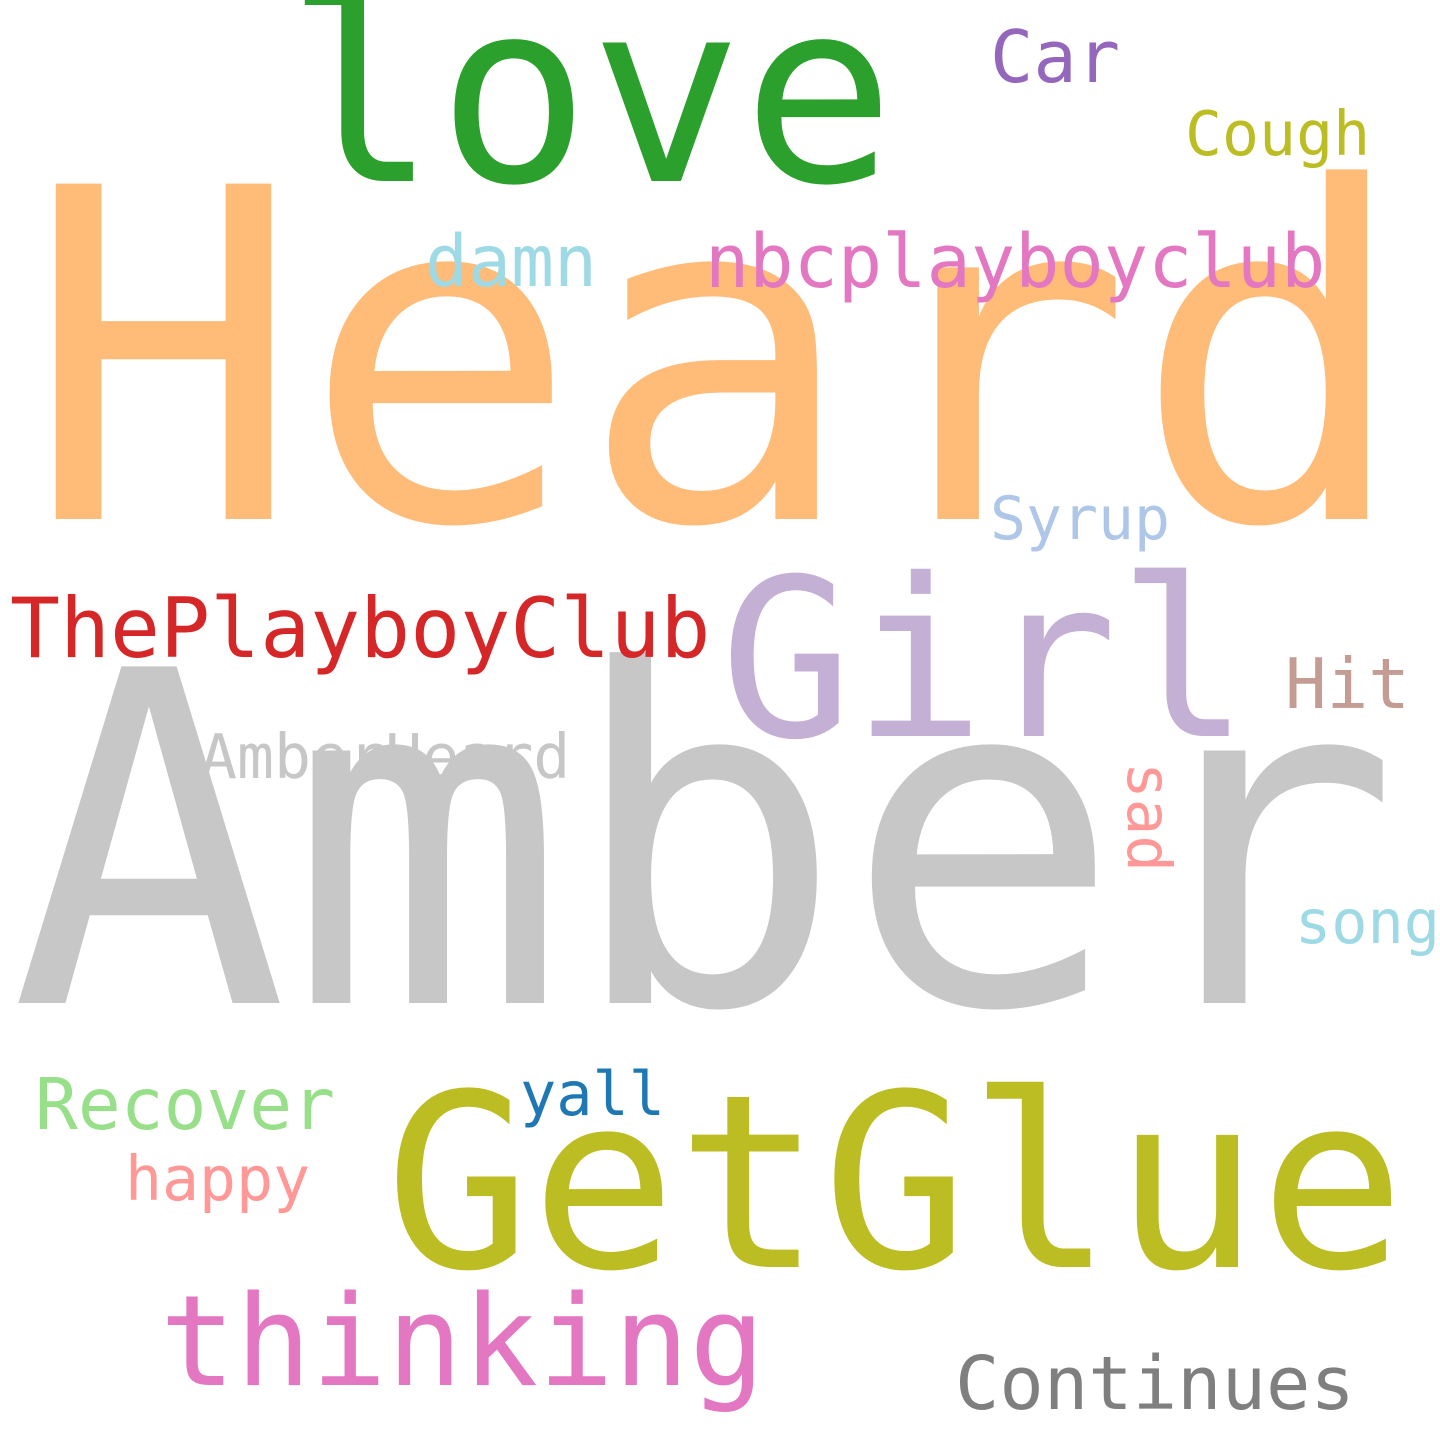 The width and height of the screenshot is (1440, 1440). I want to click on word-car: Car, so click(1055, 57).